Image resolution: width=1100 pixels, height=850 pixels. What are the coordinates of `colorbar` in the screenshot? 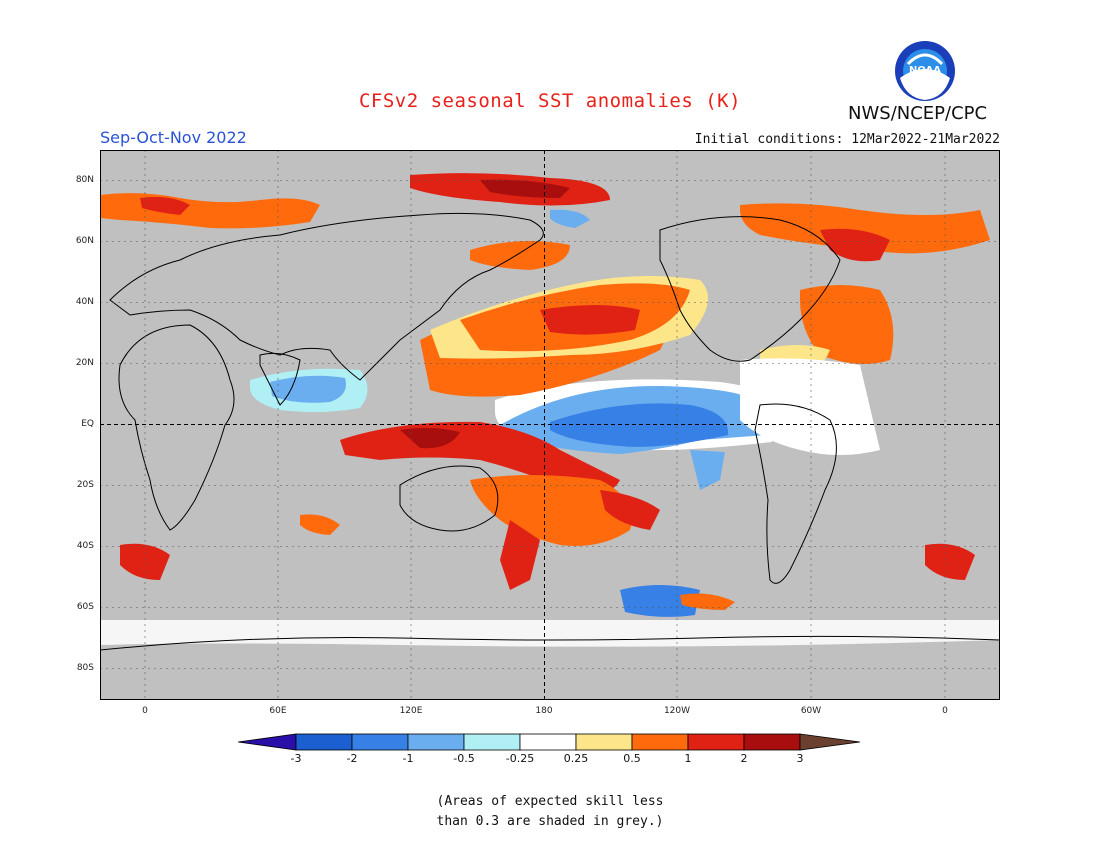 It's located at (549, 745).